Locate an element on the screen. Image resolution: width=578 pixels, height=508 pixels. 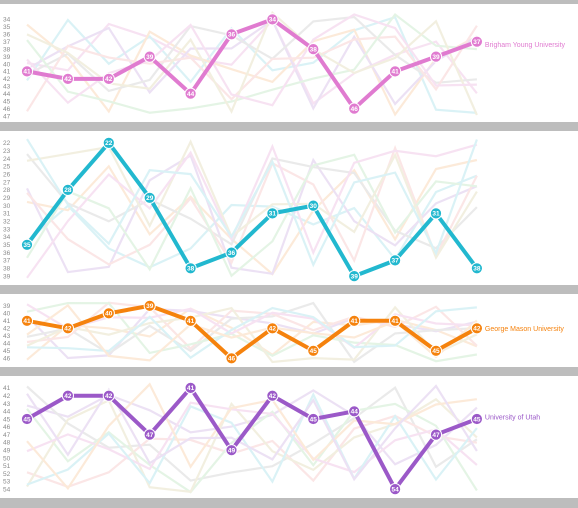
series-name-label: Brigham Young University is located at coordinates (525, 45).